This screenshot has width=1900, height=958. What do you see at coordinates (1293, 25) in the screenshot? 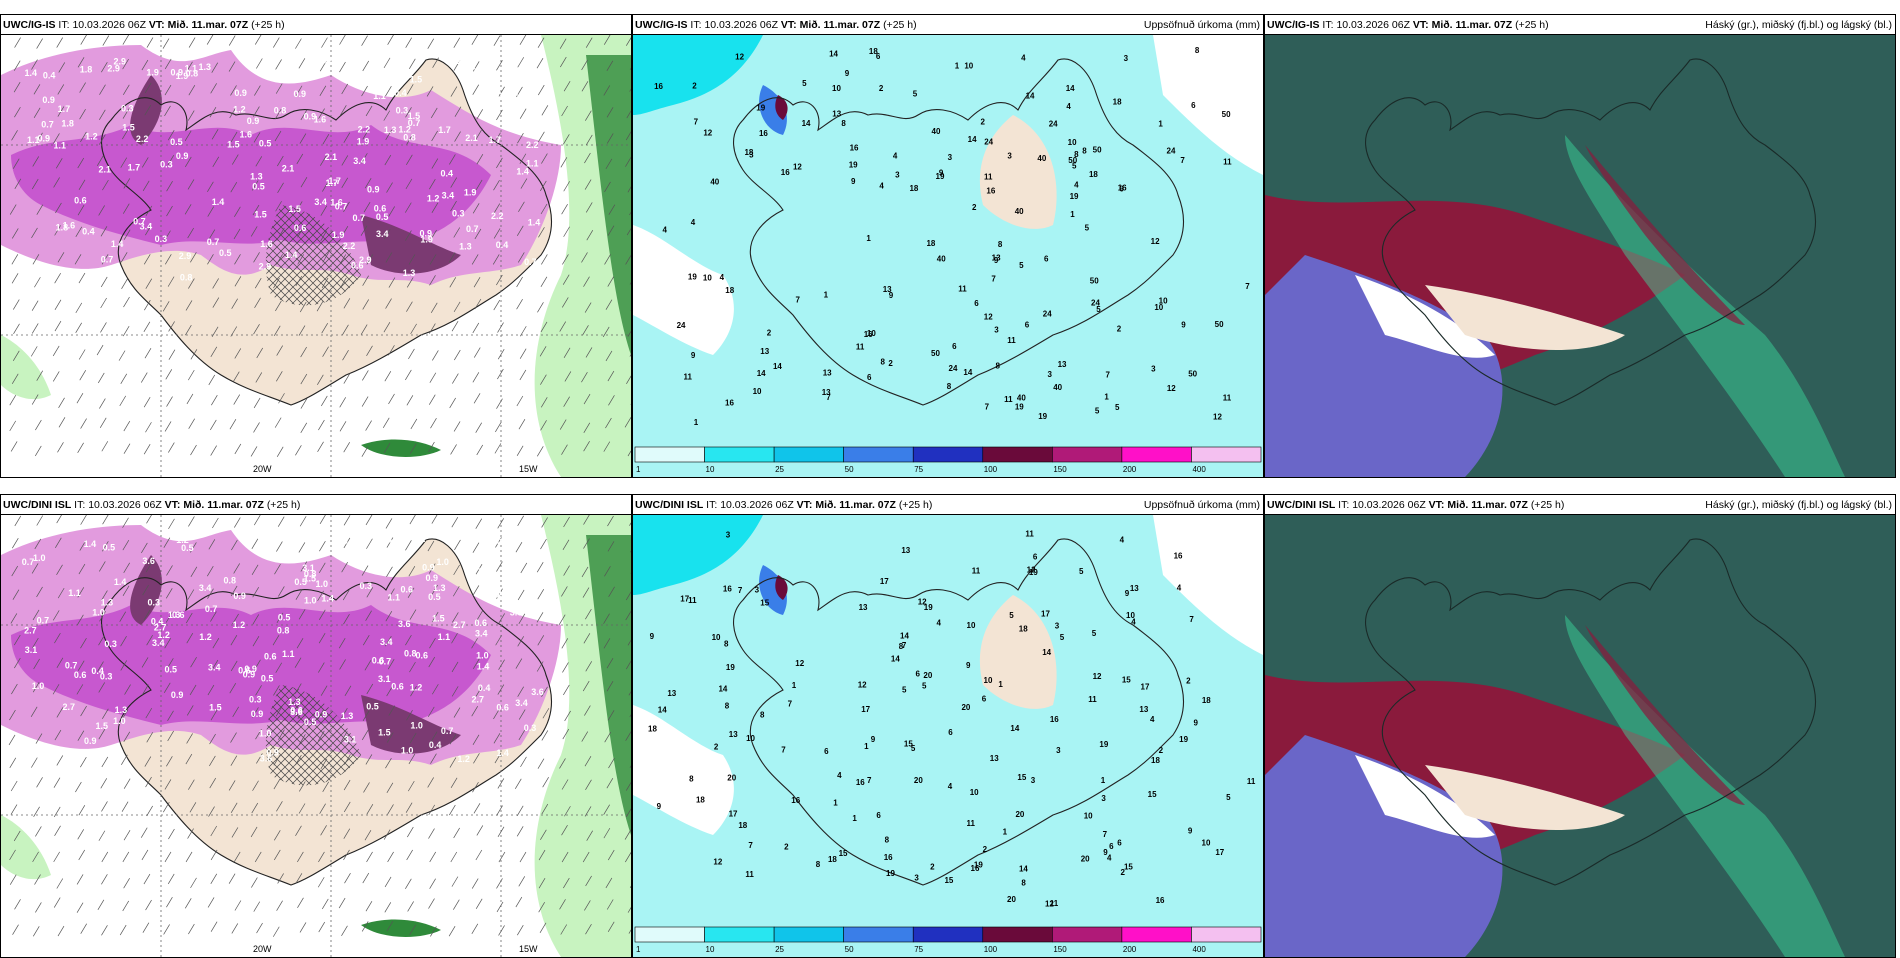
I see `model-name: UWC/IG-IS` at bounding box center [1293, 25].